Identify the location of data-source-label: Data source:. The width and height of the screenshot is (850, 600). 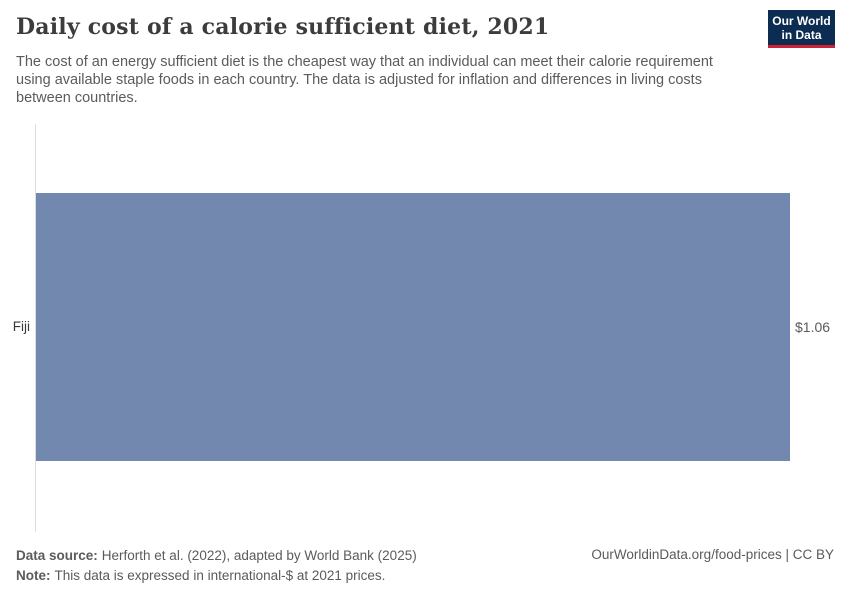
(57, 555).